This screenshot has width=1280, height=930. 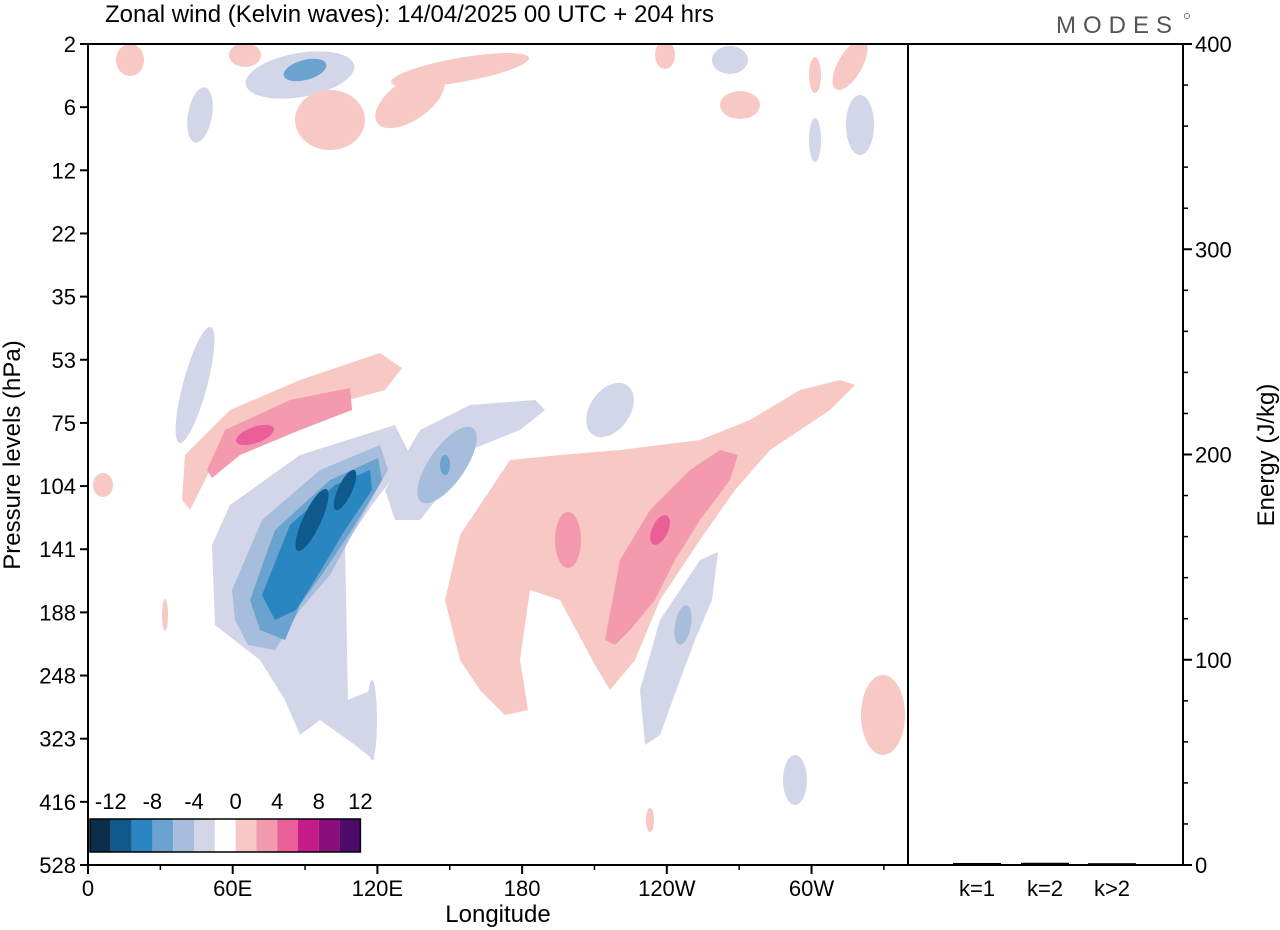 What do you see at coordinates (730, 60) in the screenshot?
I see `strat-easterly-f` at bounding box center [730, 60].